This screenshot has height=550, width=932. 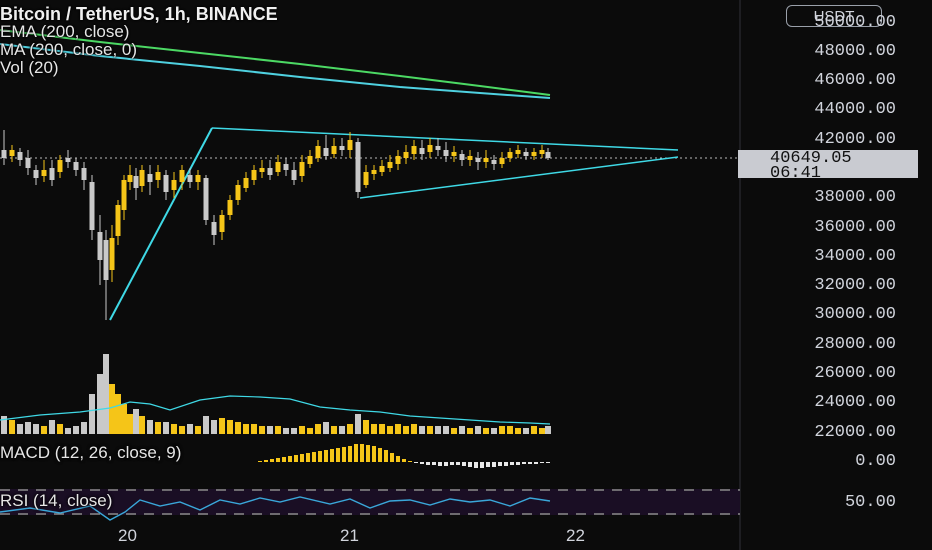 What do you see at coordinates (349, 535) in the screenshot?
I see `time-axis-label-21: 21` at bounding box center [349, 535].